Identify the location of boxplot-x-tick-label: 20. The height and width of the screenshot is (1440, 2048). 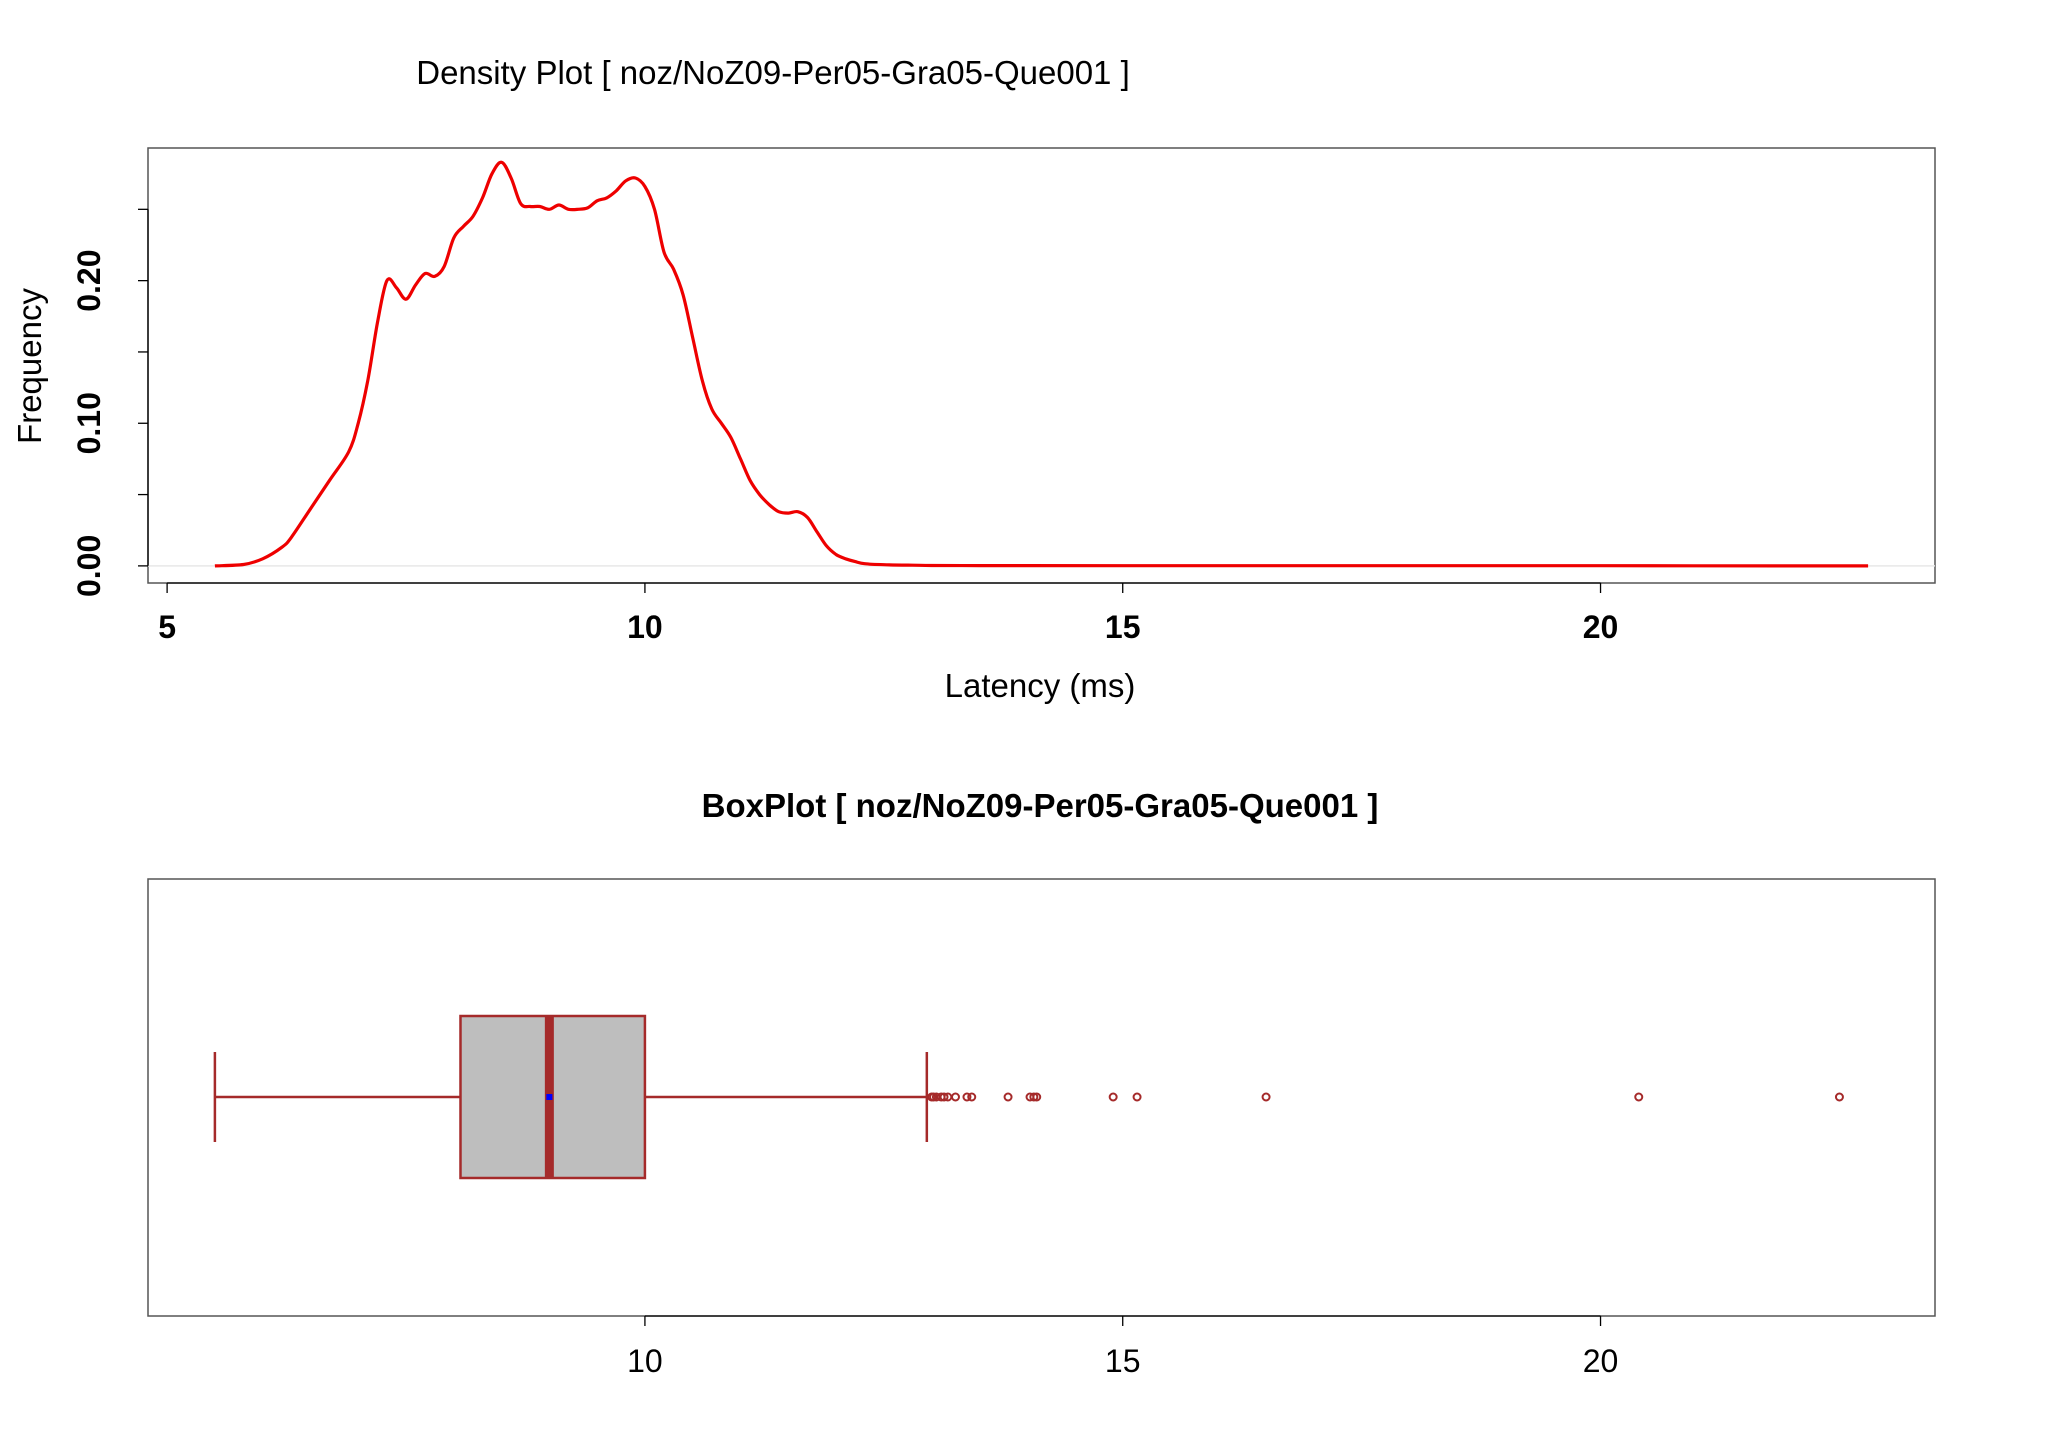
(1601, 1361).